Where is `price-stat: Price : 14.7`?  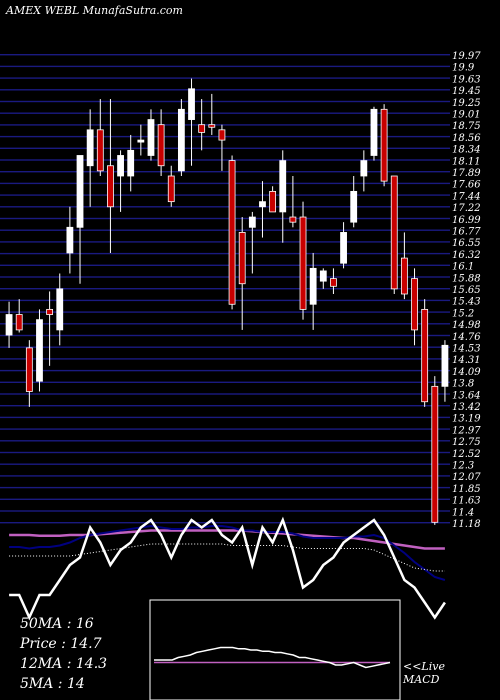 price-stat: Price : 14.7 is located at coordinates (61, 644).